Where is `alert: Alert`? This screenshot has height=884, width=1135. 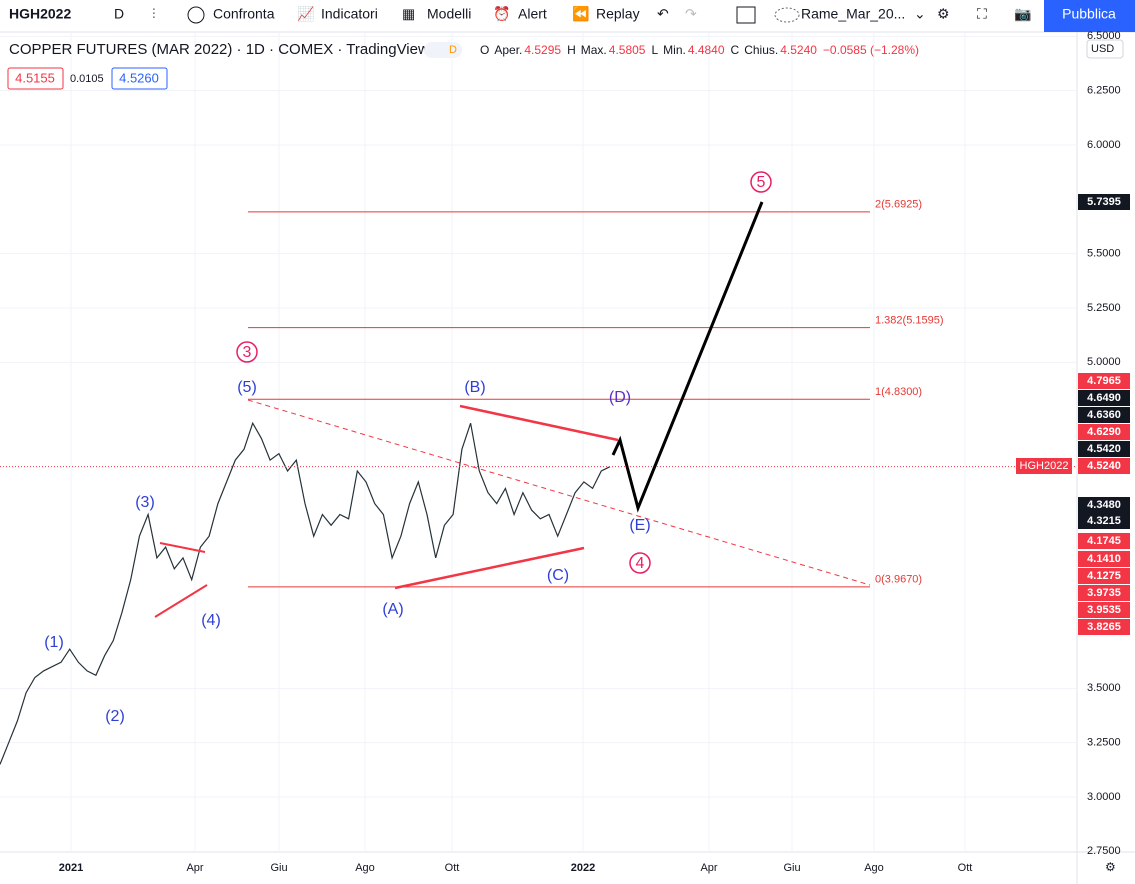
alert: Alert is located at coordinates (532, 14).